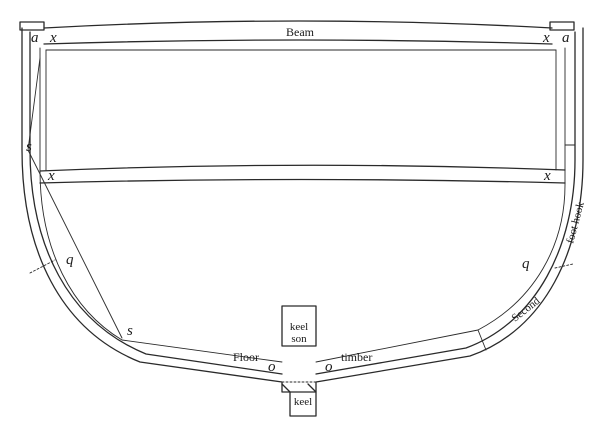 The height and width of the screenshot is (429, 600). What do you see at coordinates (302, 168) in the screenshot?
I see `lower-beam-top` at bounding box center [302, 168].